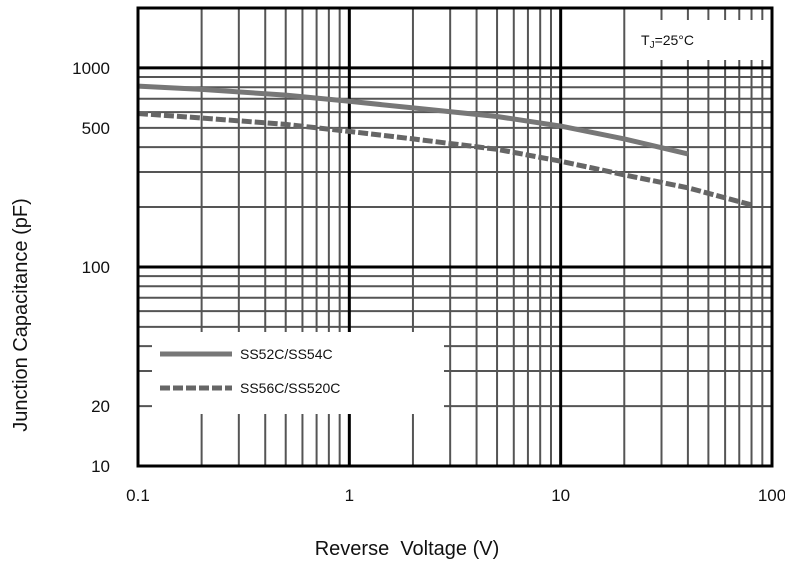 Image resolution: width=785 pixels, height=563 pixels. I want to click on x-tick-label: 100, so click(771, 495).